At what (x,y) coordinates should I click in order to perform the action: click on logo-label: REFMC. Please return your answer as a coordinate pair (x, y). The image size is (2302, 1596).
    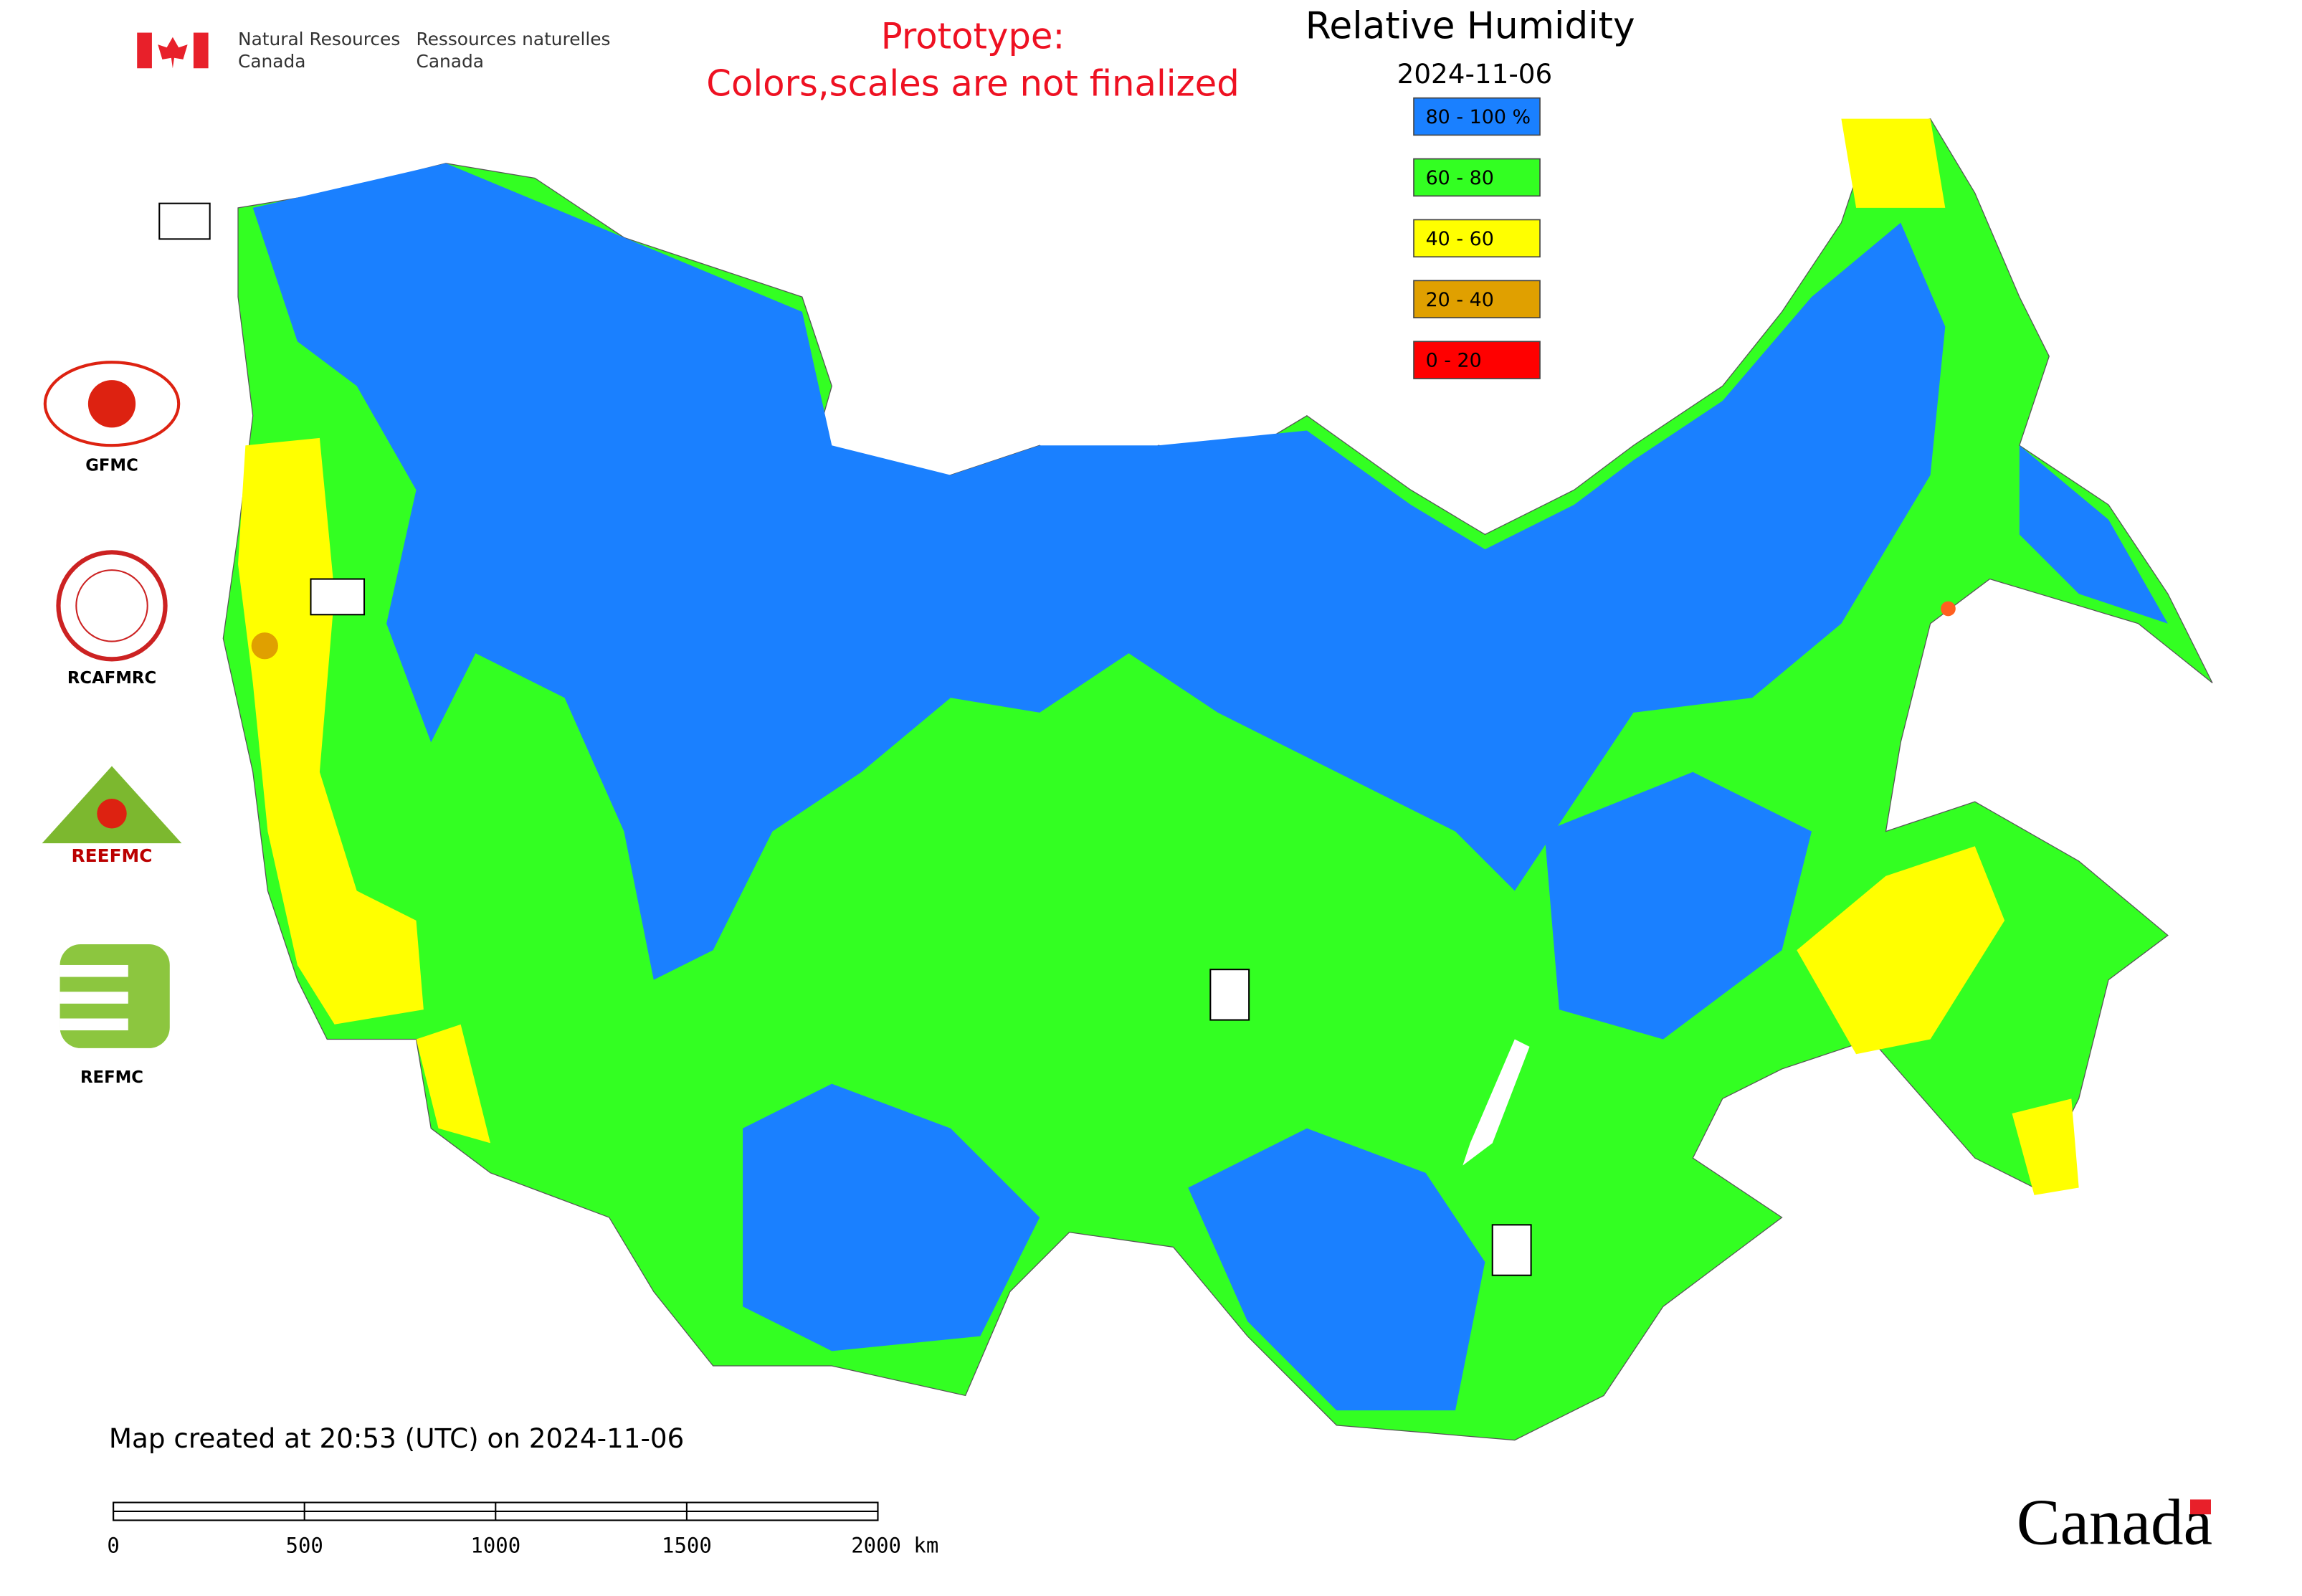
    Looking at the image, I should click on (112, 1077).